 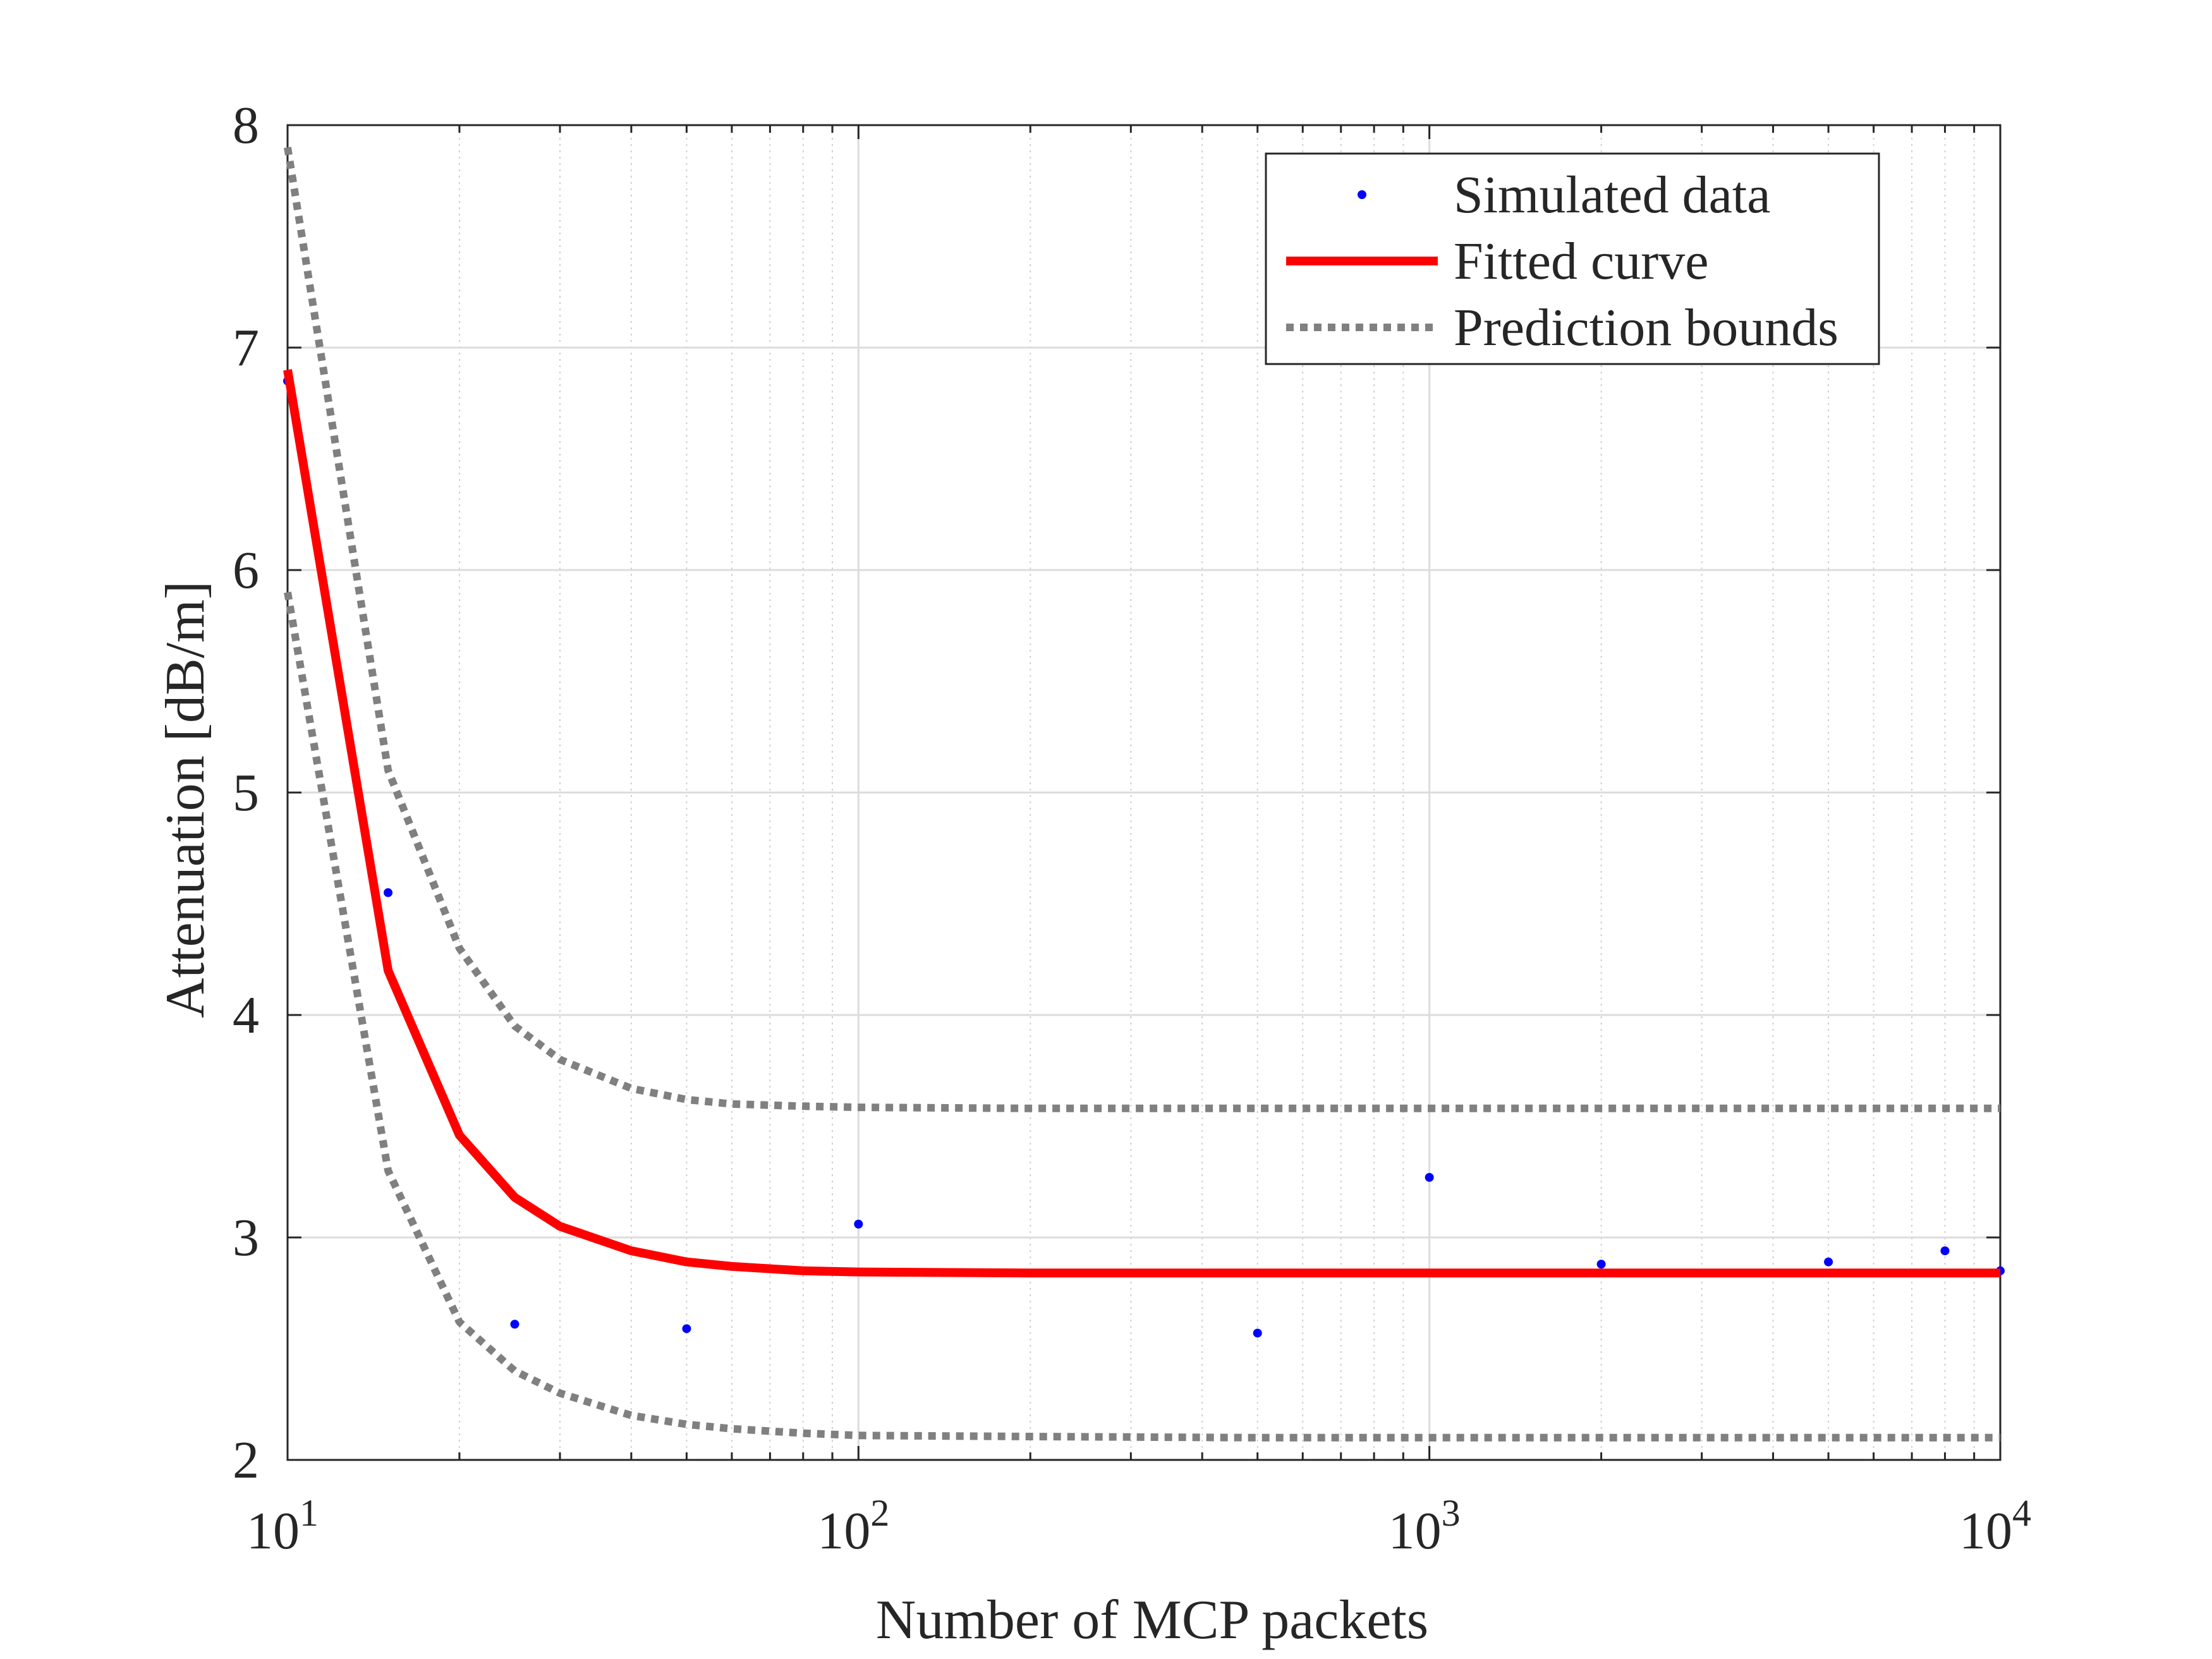 I want to click on y-tick-label: 4, so click(x=246, y=1015).